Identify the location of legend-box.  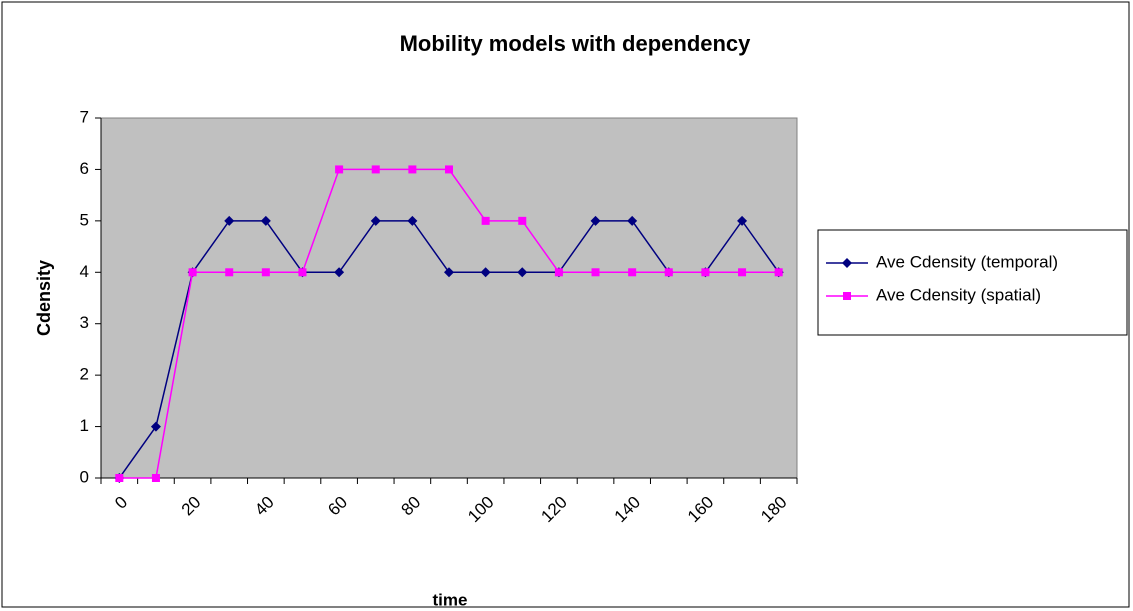
(972, 282).